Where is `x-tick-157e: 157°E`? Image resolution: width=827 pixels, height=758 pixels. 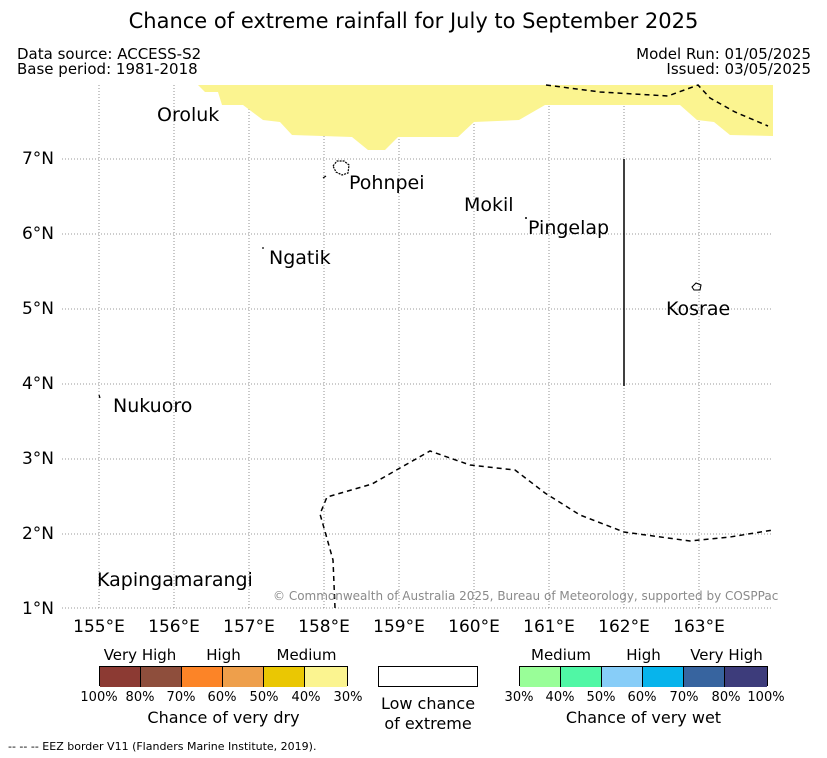 x-tick-157e: 157°E is located at coordinates (249, 627).